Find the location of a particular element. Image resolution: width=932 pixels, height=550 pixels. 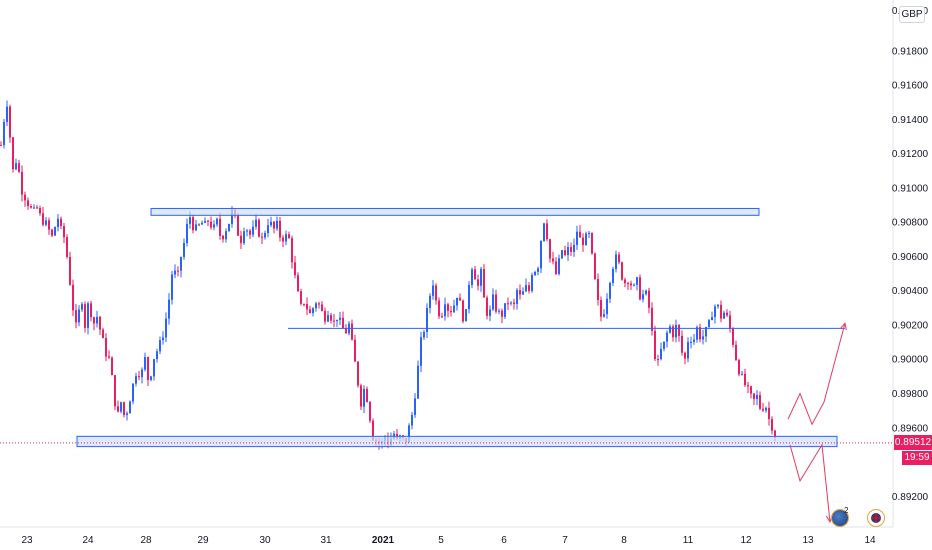

x-tick-label: 14 is located at coordinates (870, 540).